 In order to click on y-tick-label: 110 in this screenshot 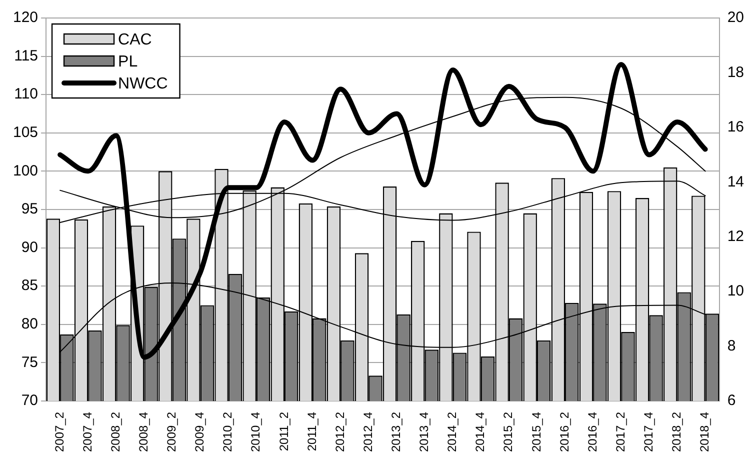, I will do `click(26, 94)`.